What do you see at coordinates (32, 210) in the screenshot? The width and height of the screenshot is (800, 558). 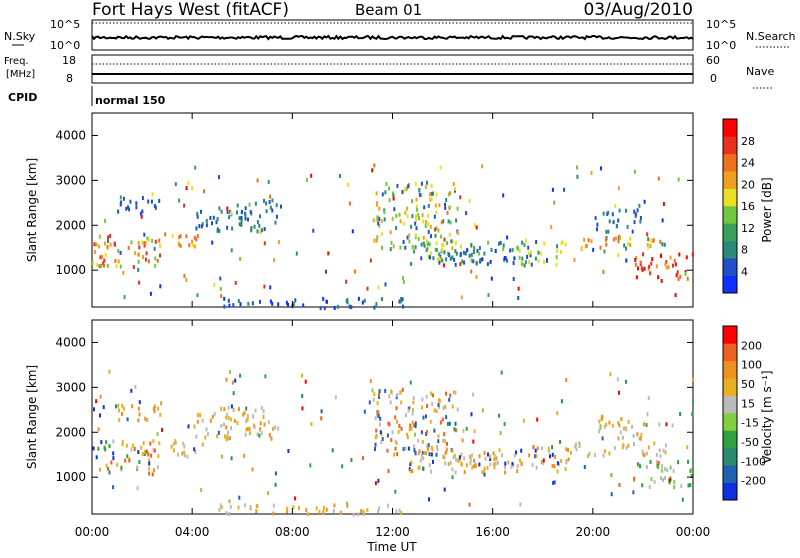 I see `power-ylabel: Slant Range [km]` at bounding box center [32, 210].